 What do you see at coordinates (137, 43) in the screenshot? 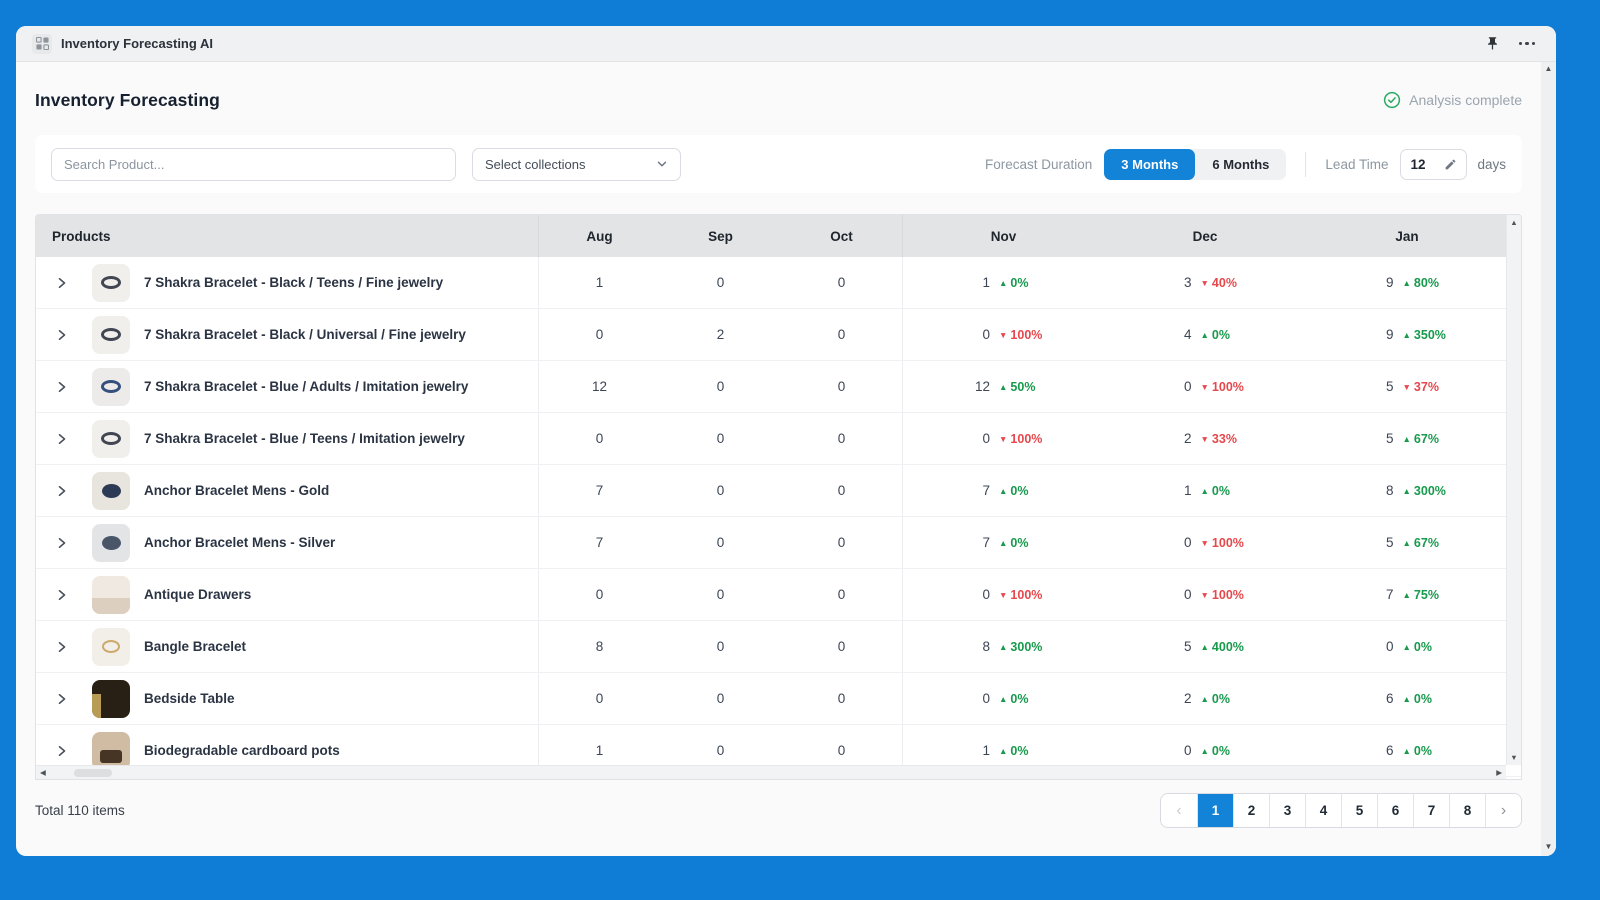
I see `app-title: Inventory Forecasting AI` at bounding box center [137, 43].